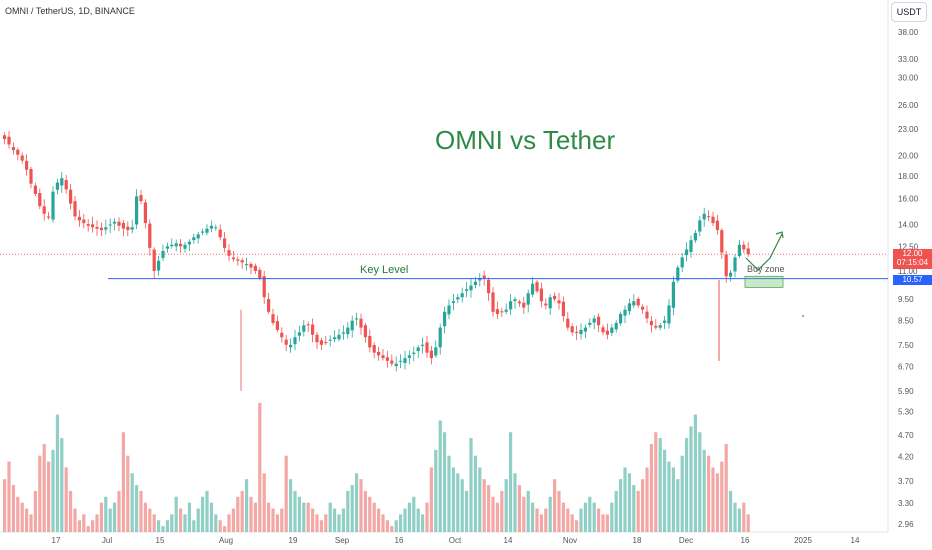 The image size is (932, 550). What do you see at coordinates (70, 11) in the screenshot?
I see `symbol-header: OMNI / TetherUS, 1D, BINANCE` at bounding box center [70, 11].